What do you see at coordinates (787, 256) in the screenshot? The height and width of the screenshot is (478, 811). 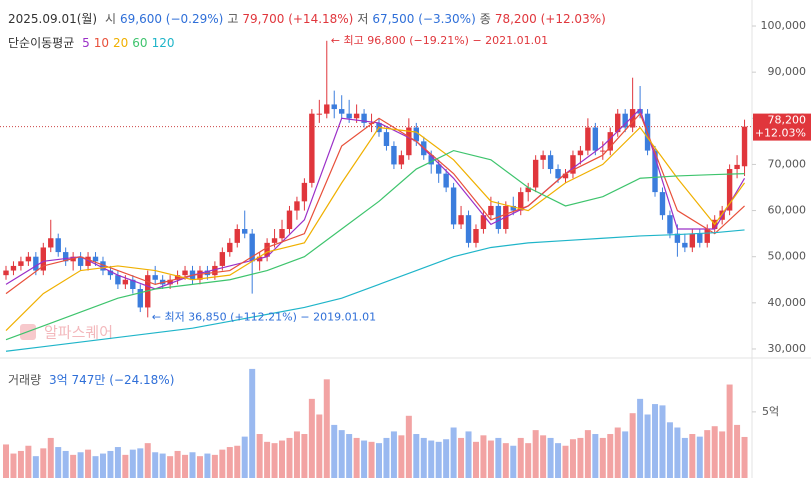 I see `y-tick-label: 50,000` at bounding box center [787, 256].